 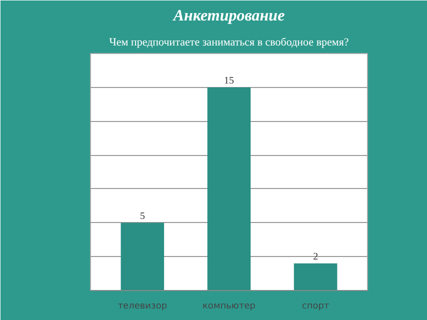 I want to click on x-tick-label: телевизор, so click(x=143, y=307).